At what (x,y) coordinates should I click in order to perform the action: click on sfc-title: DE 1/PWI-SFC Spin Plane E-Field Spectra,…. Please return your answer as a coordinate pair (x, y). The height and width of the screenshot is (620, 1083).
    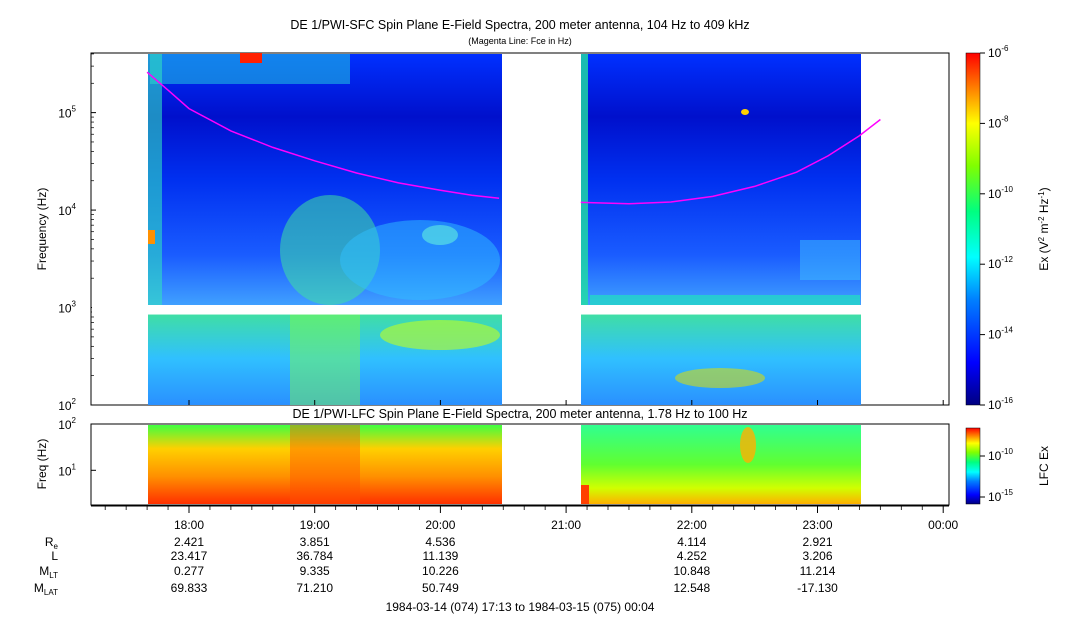
    Looking at the image, I should click on (519, 25).